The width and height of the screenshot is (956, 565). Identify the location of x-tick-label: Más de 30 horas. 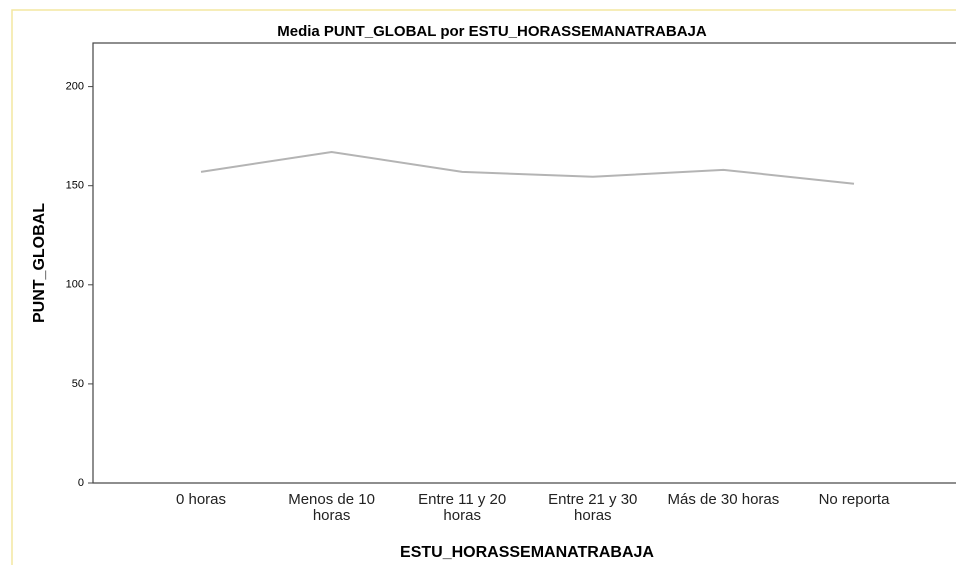
(723, 499).